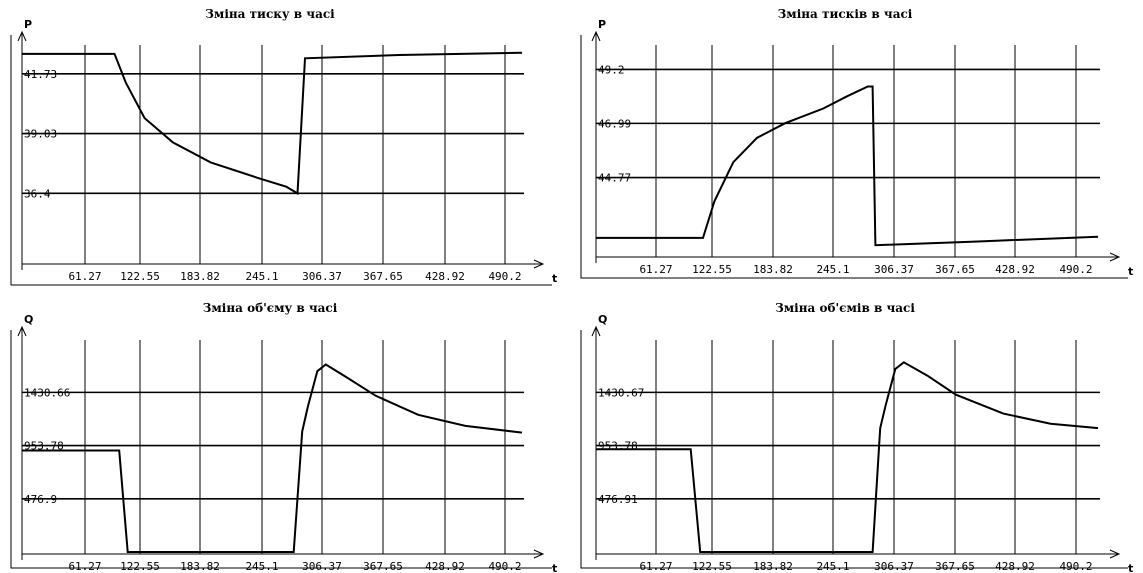 This screenshot has height=573, width=1143. I want to click on y-tick-label: 46.99, so click(614, 123).